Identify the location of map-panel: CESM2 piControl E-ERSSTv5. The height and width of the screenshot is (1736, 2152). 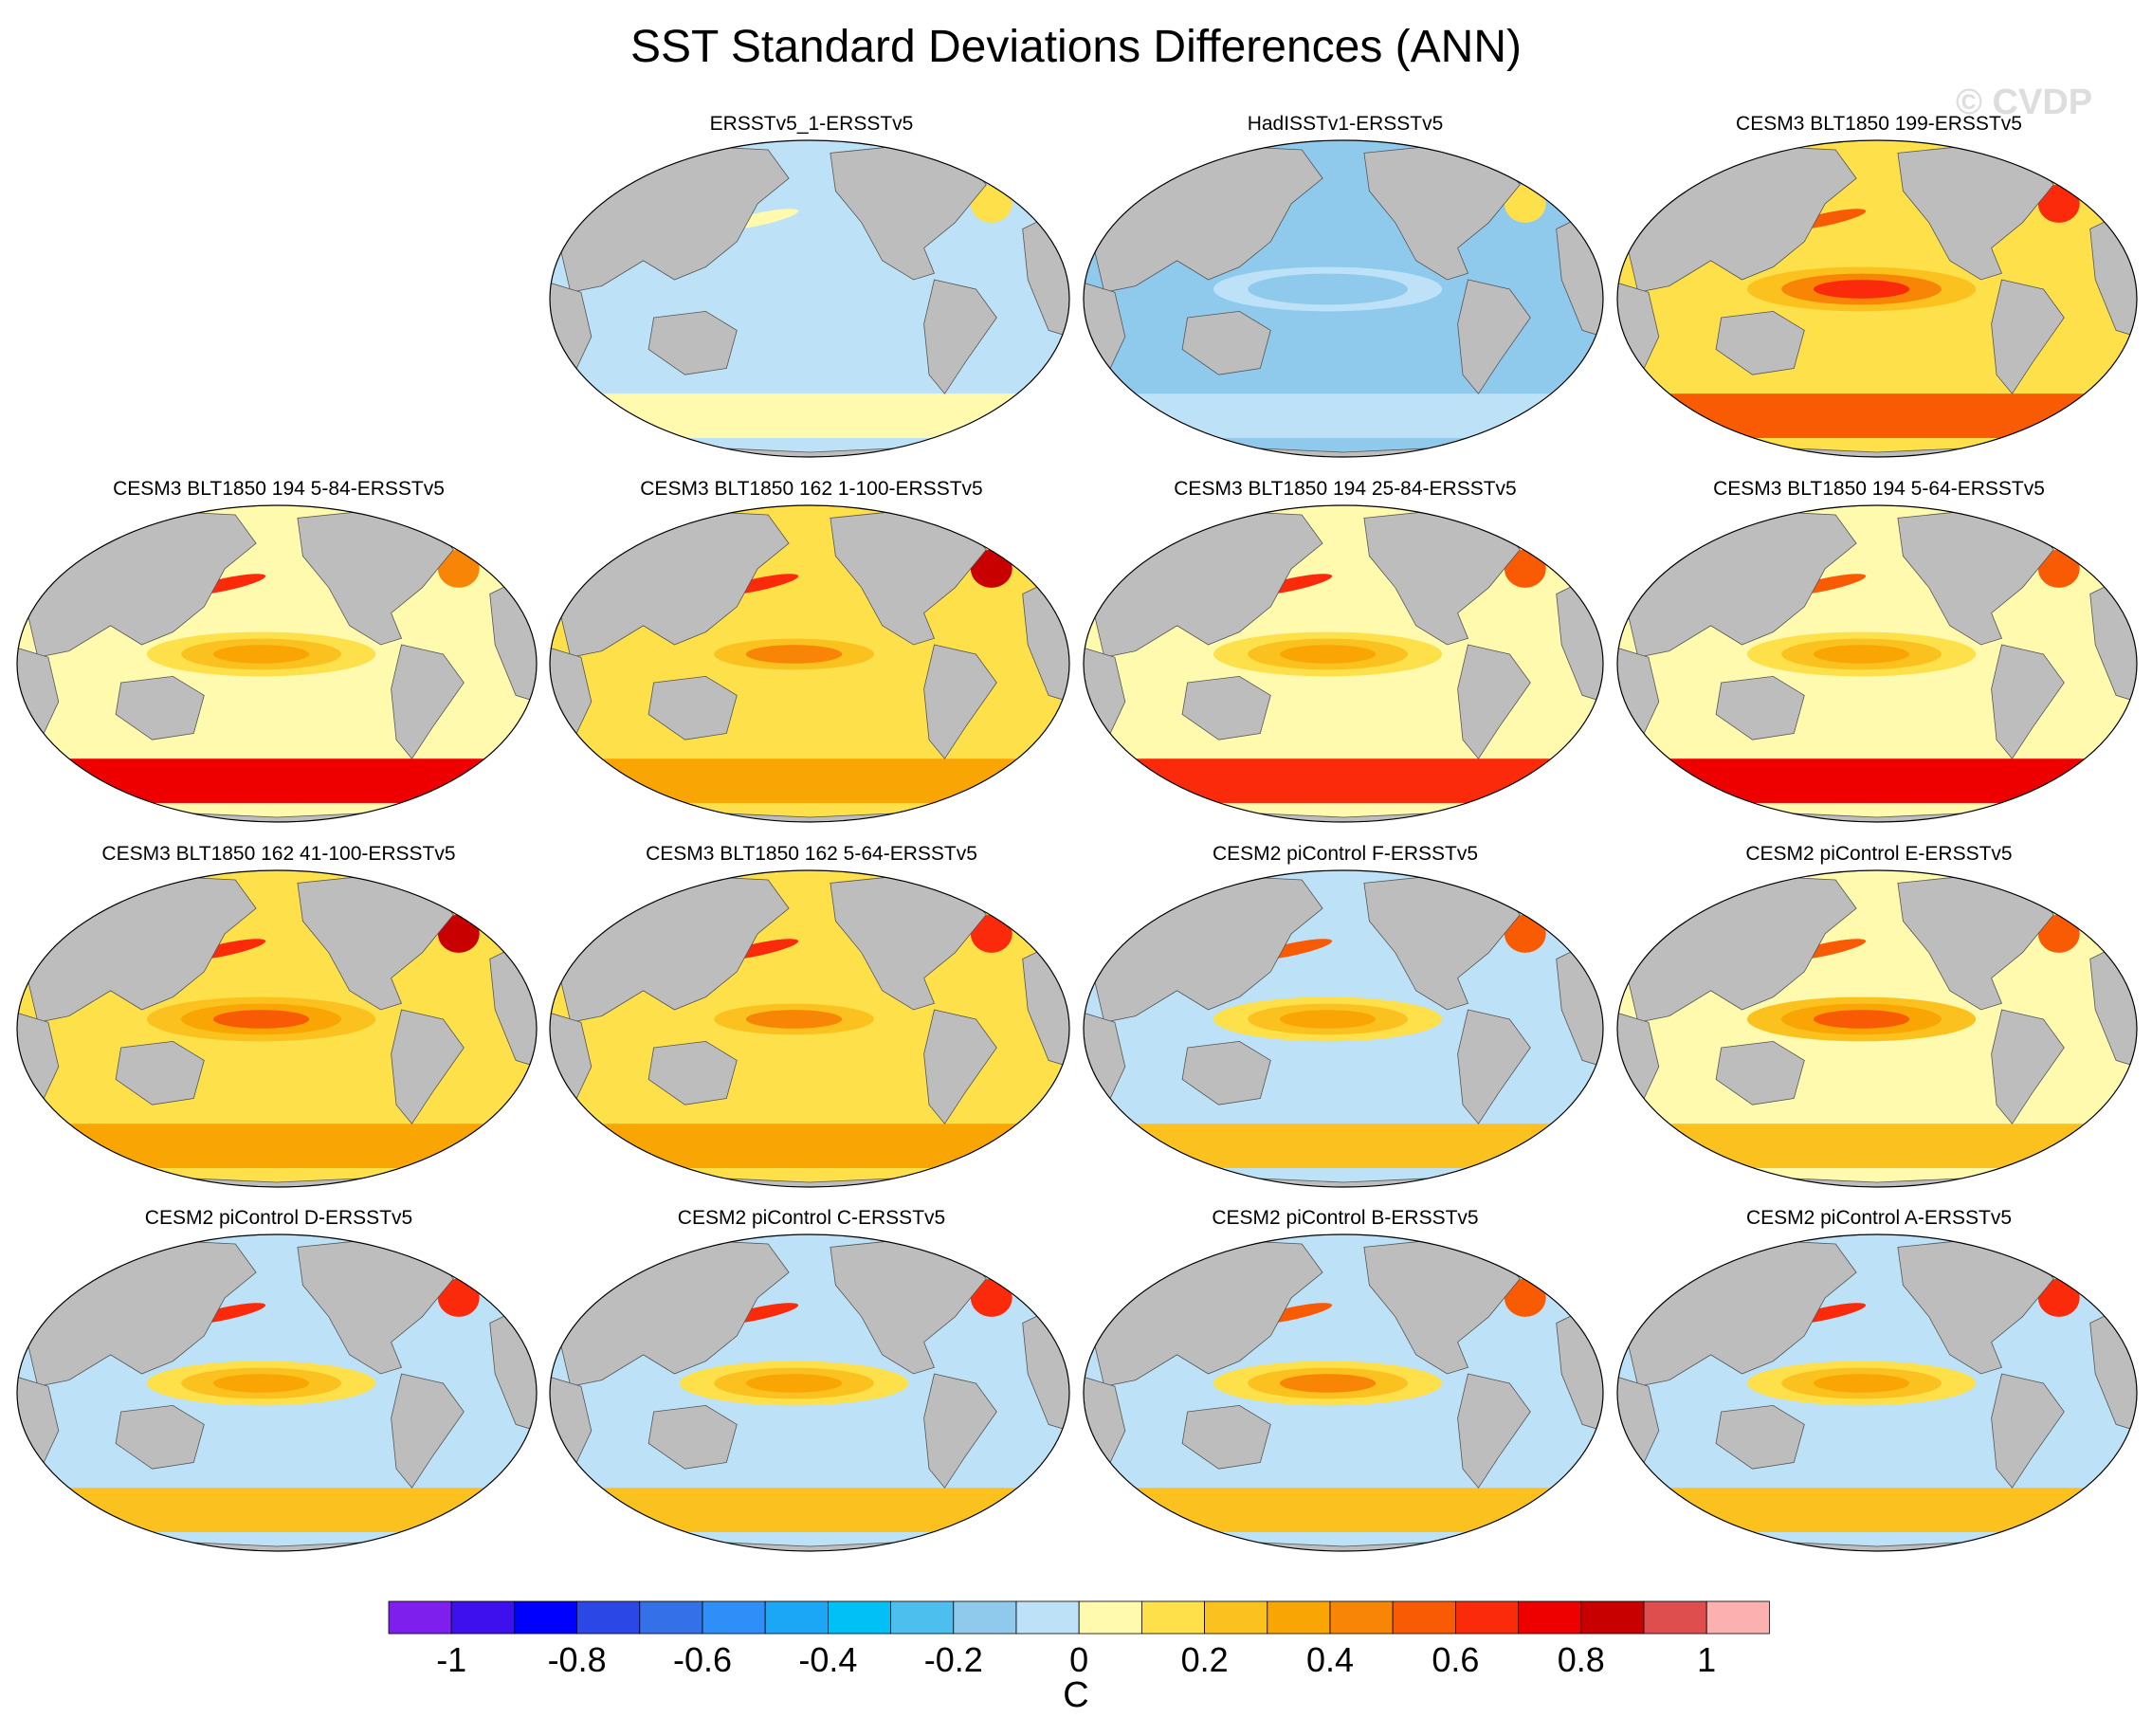
(1879, 1015).